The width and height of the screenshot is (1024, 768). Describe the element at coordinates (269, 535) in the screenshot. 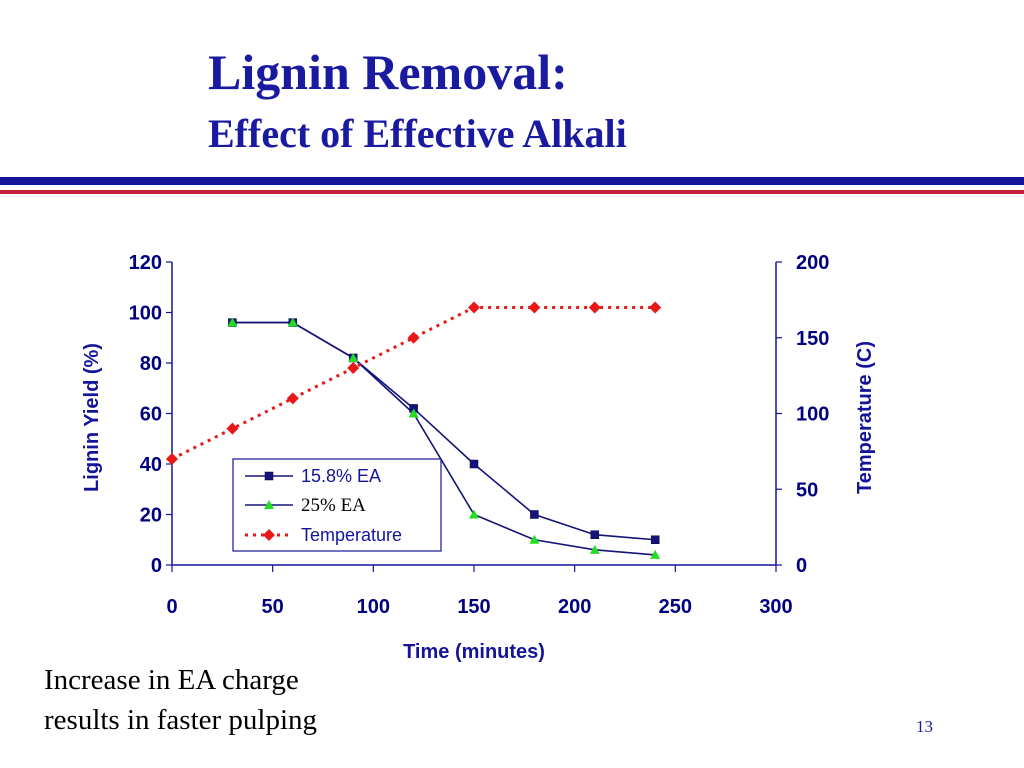

I see `legend-swatch-marker-temperature` at that location.